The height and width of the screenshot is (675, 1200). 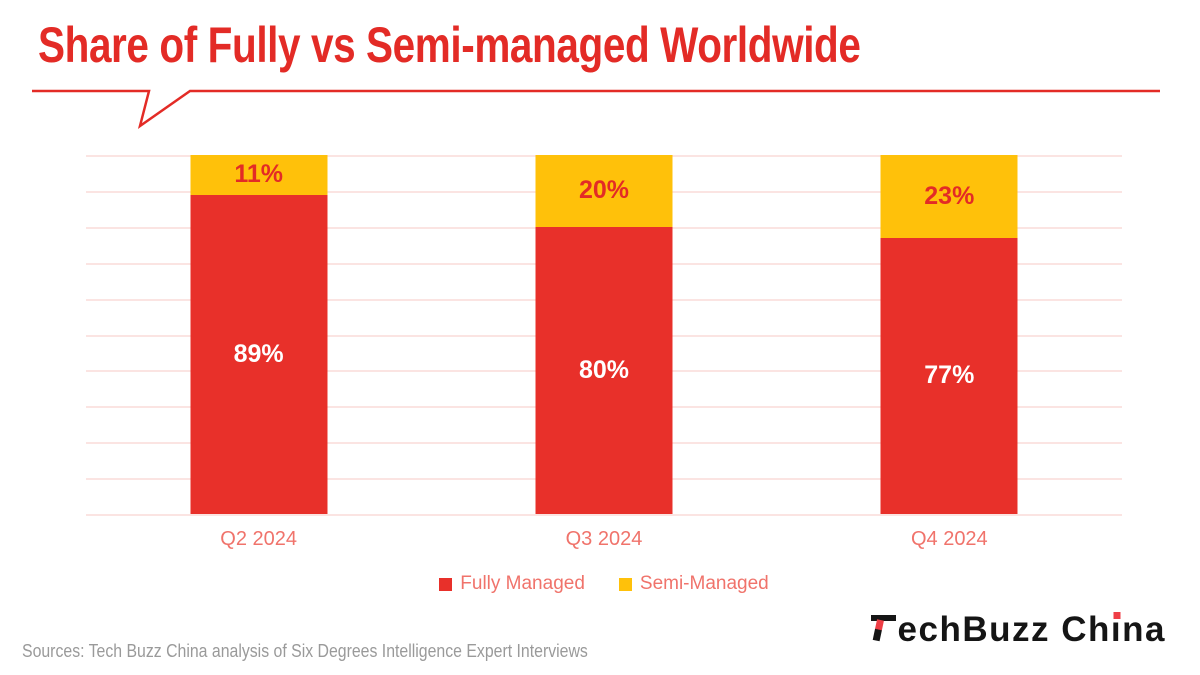 I want to click on logo-t-red-slash, so click(x=878, y=630).